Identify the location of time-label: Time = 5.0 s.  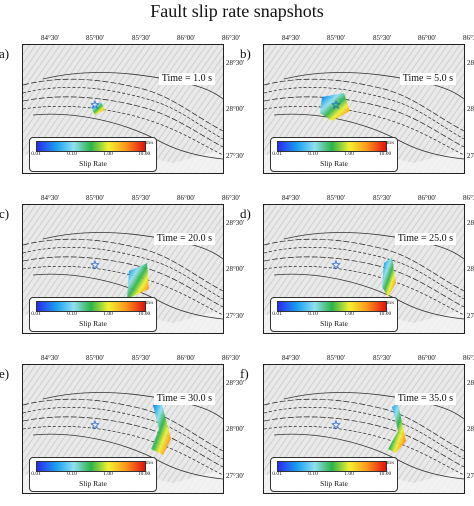
(427, 79).